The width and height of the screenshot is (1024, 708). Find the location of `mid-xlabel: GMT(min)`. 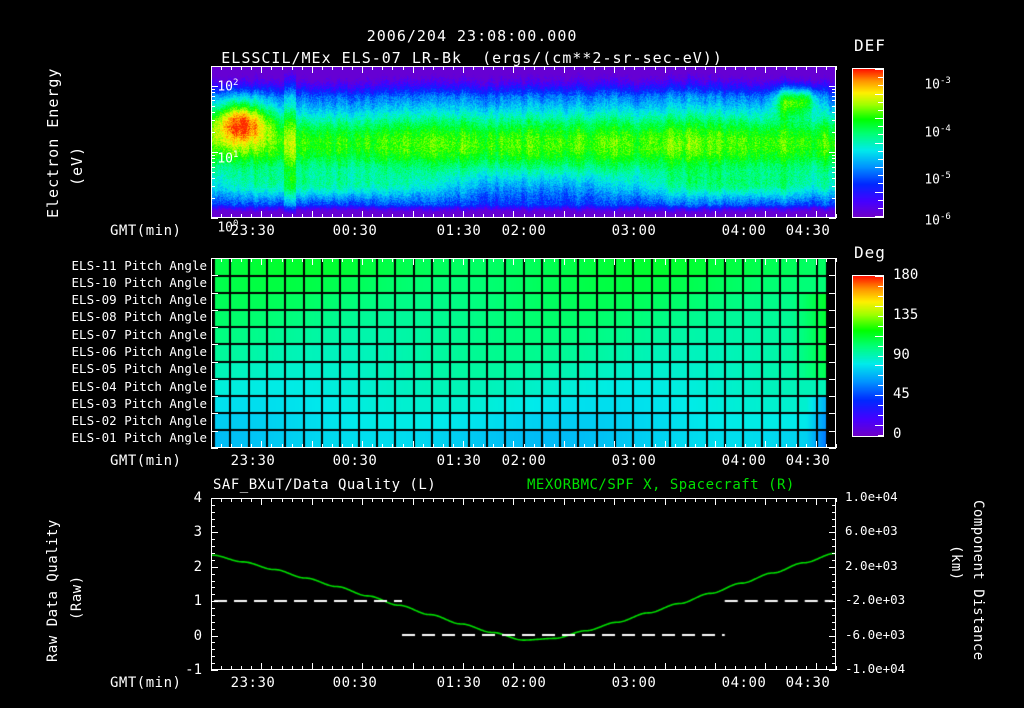

mid-xlabel: GMT(min) is located at coordinates (146, 461).